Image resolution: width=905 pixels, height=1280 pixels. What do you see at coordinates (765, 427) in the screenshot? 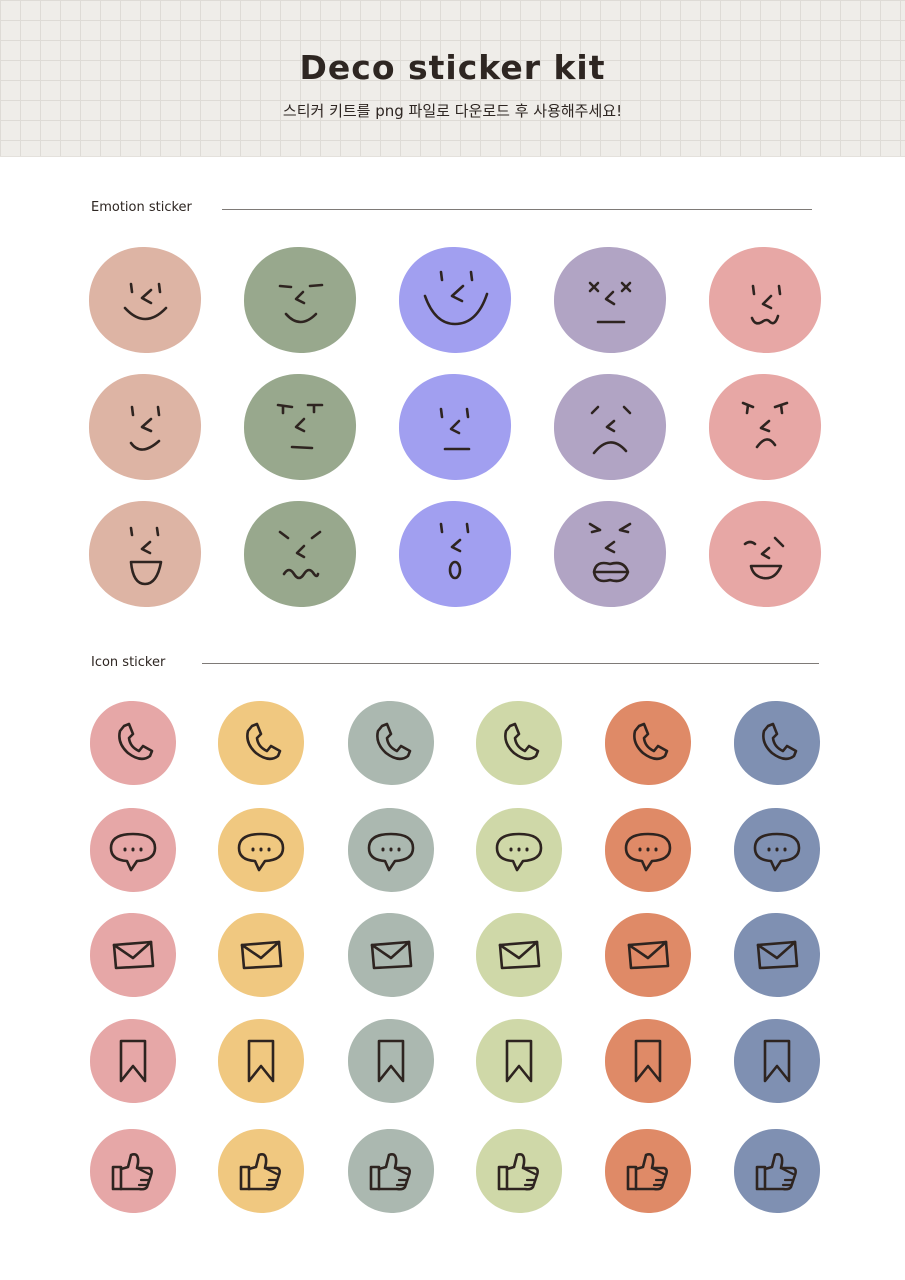
I see `emotion-sticker-upset` at bounding box center [765, 427].